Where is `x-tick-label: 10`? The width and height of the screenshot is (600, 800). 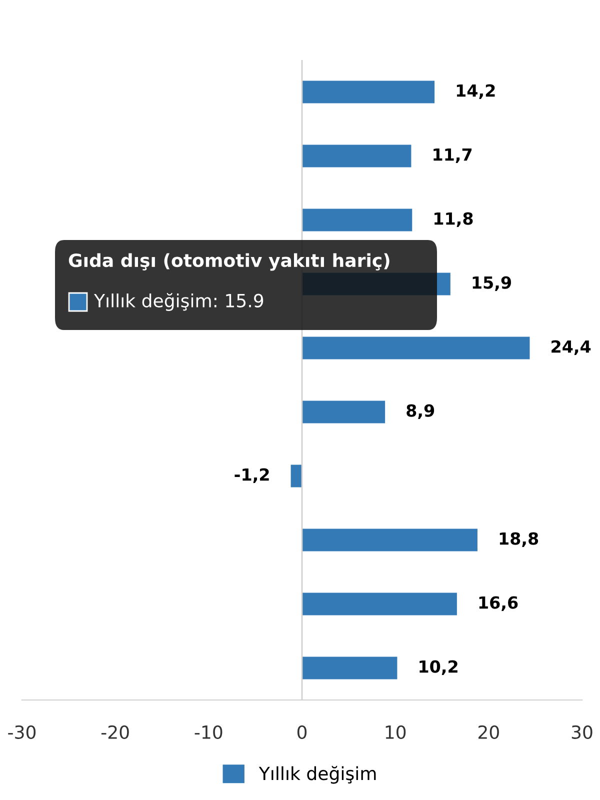
x-tick-label: 10 is located at coordinates (396, 732).